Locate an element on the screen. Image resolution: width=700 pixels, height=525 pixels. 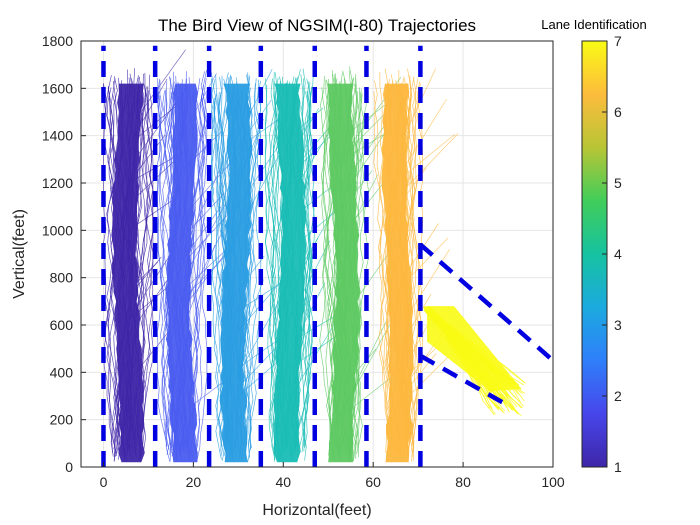
x-tick-label-0: 0 is located at coordinates (104, 482).